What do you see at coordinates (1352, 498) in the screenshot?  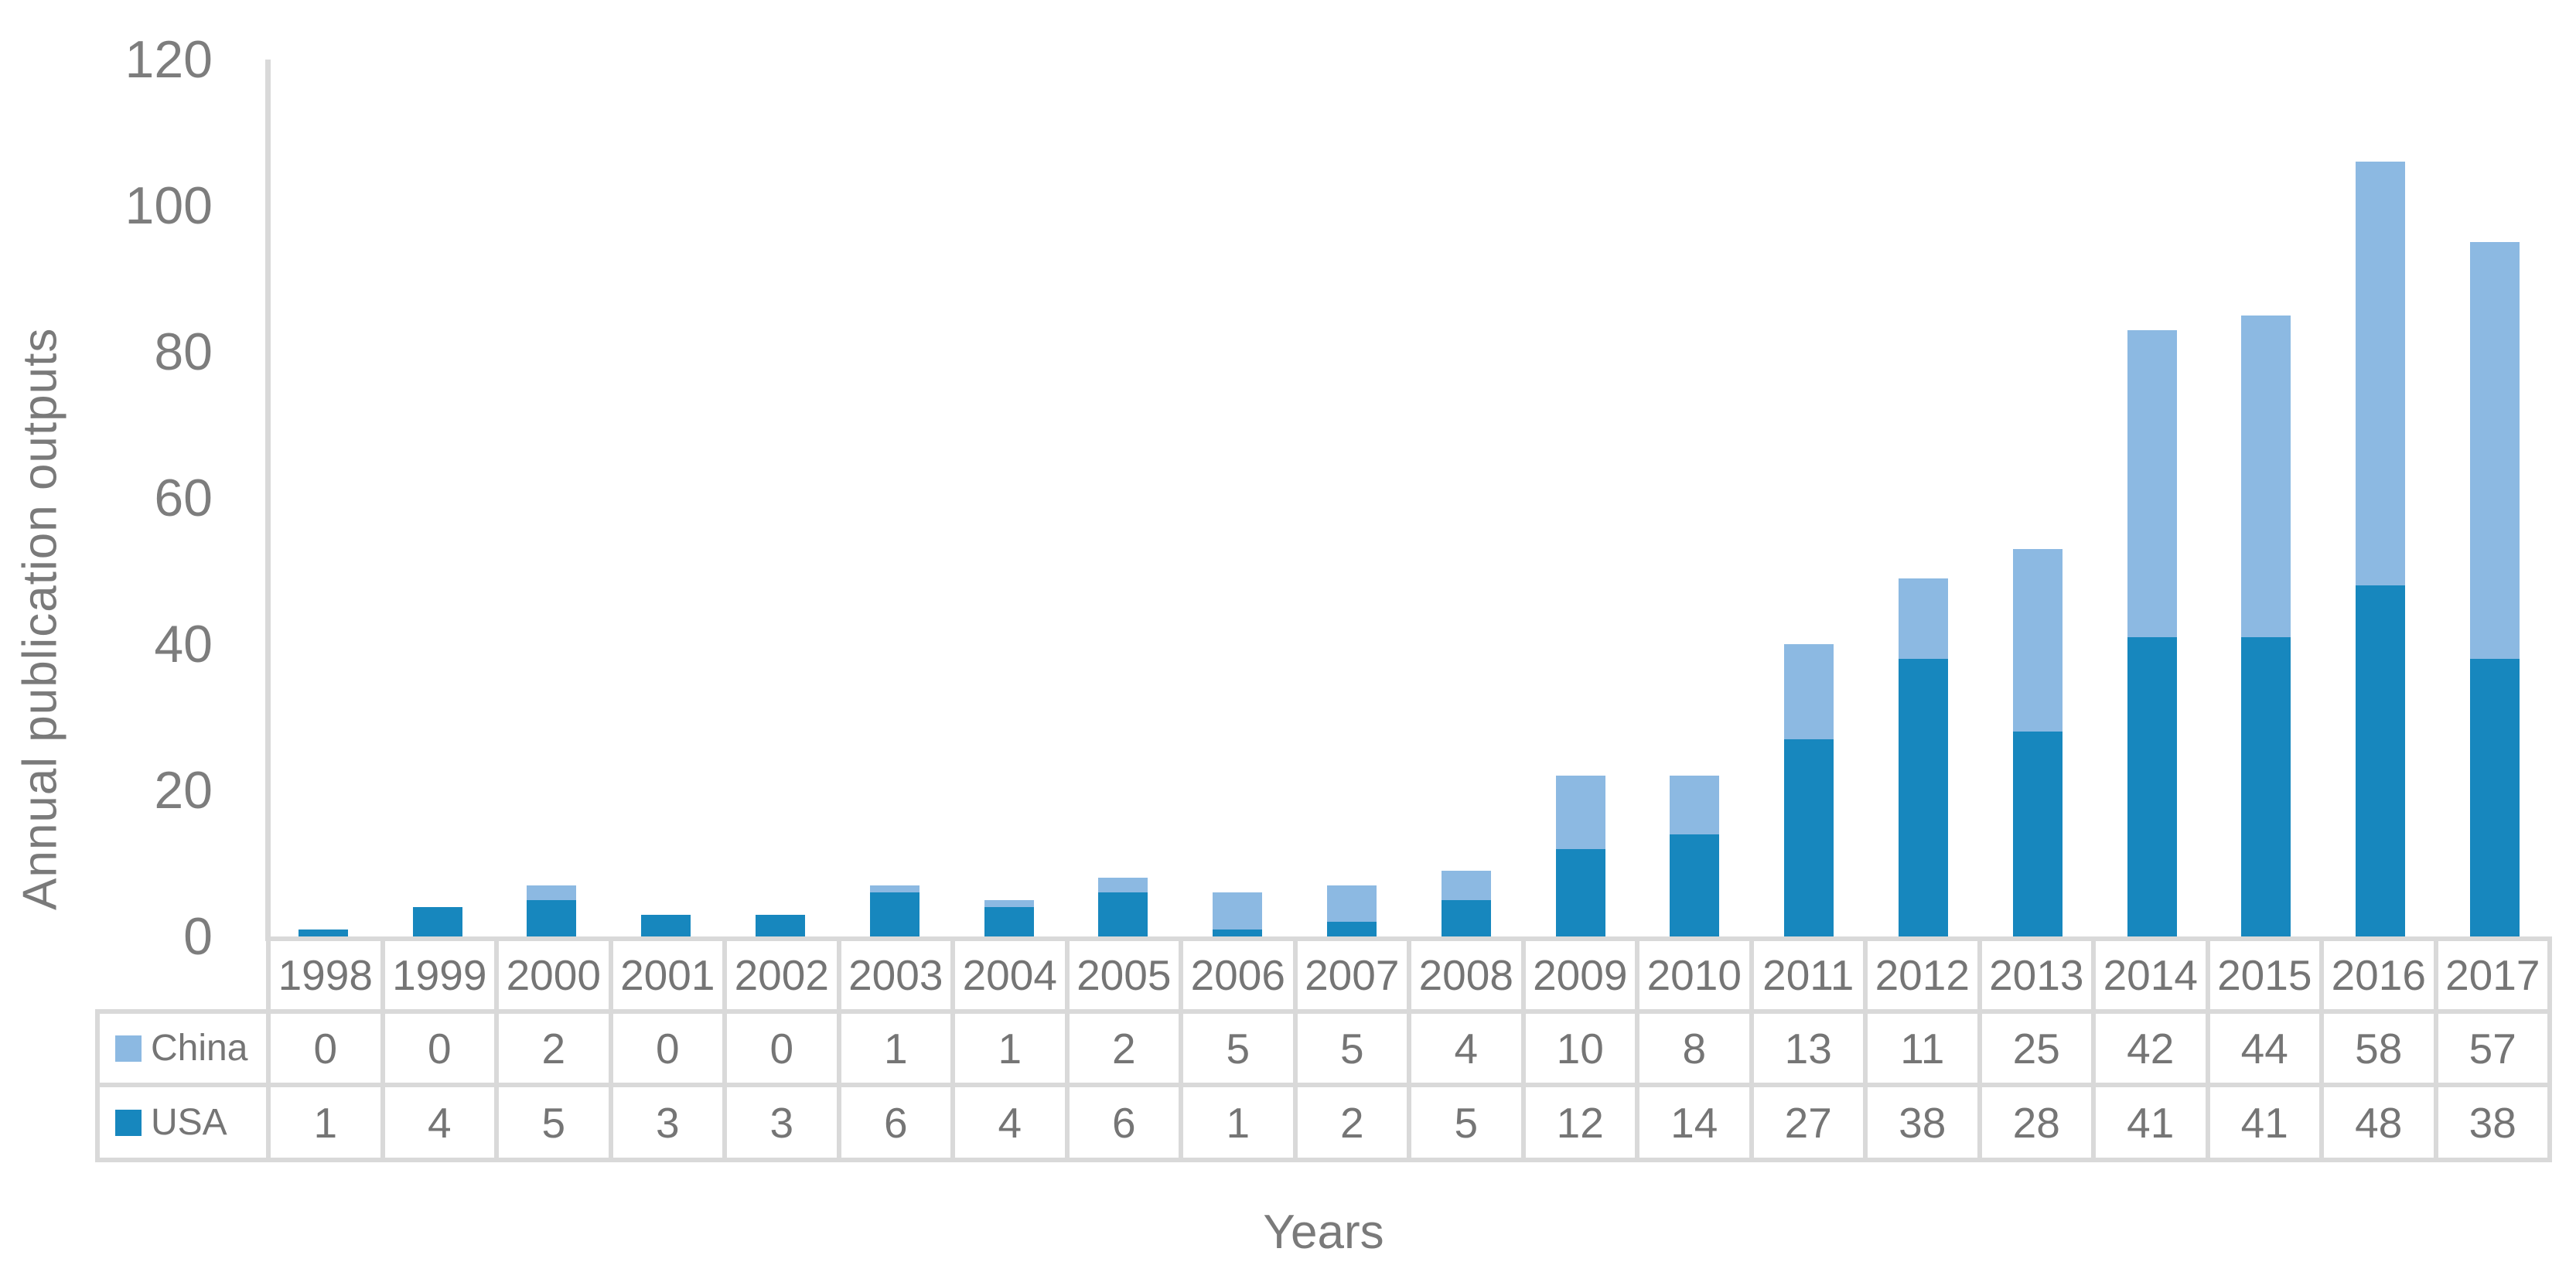 I see `bar-column-2007` at bounding box center [1352, 498].